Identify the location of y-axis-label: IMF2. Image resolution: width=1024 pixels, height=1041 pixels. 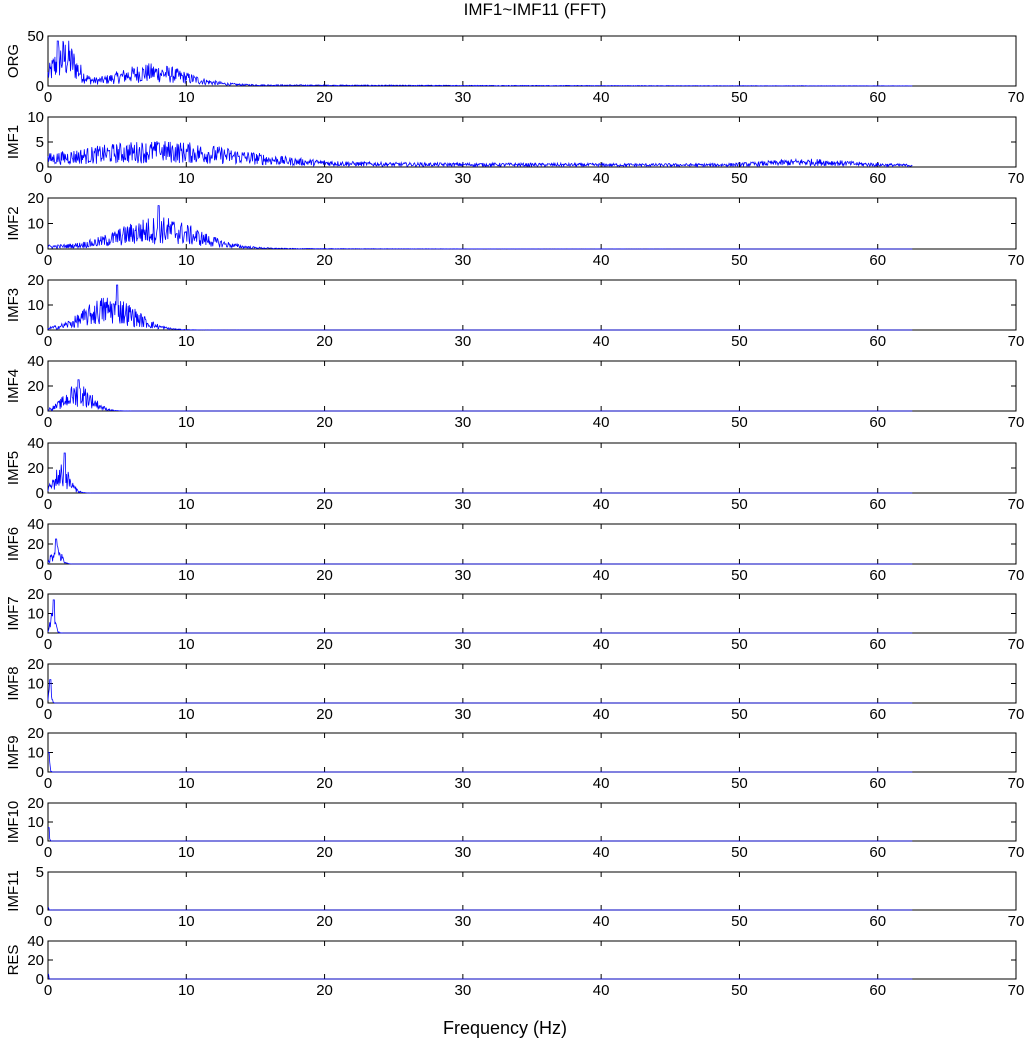
(13, 223).